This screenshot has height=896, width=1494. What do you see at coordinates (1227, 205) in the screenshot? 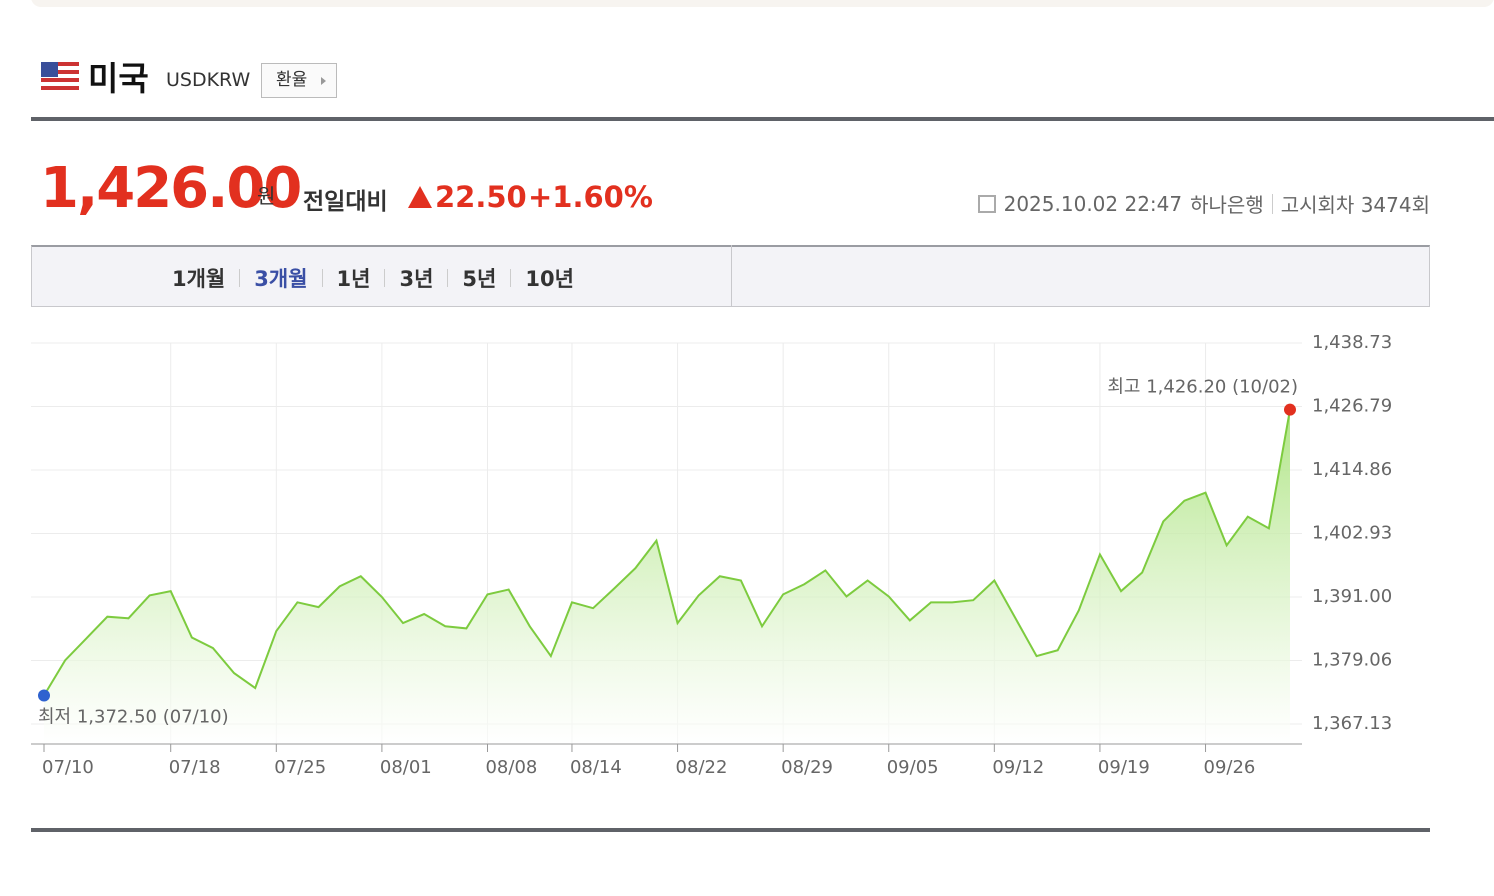
I see `bank: 하나은행` at bounding box center [1227, 205].